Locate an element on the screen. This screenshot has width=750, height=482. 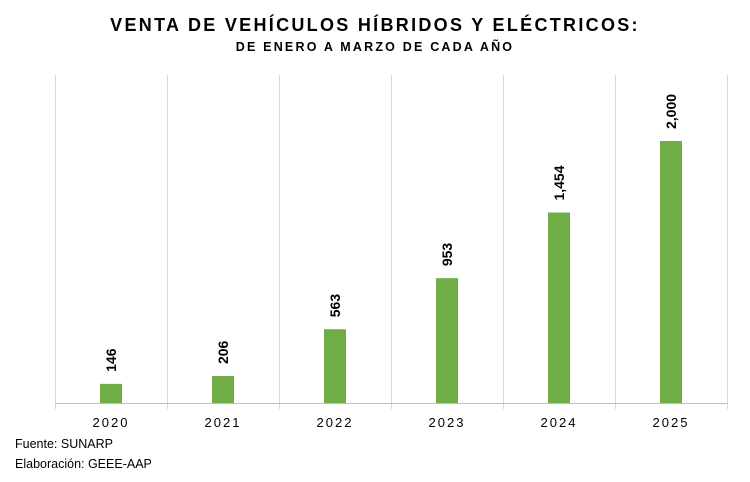
bar-2021 is located at coordinates (223, 389).